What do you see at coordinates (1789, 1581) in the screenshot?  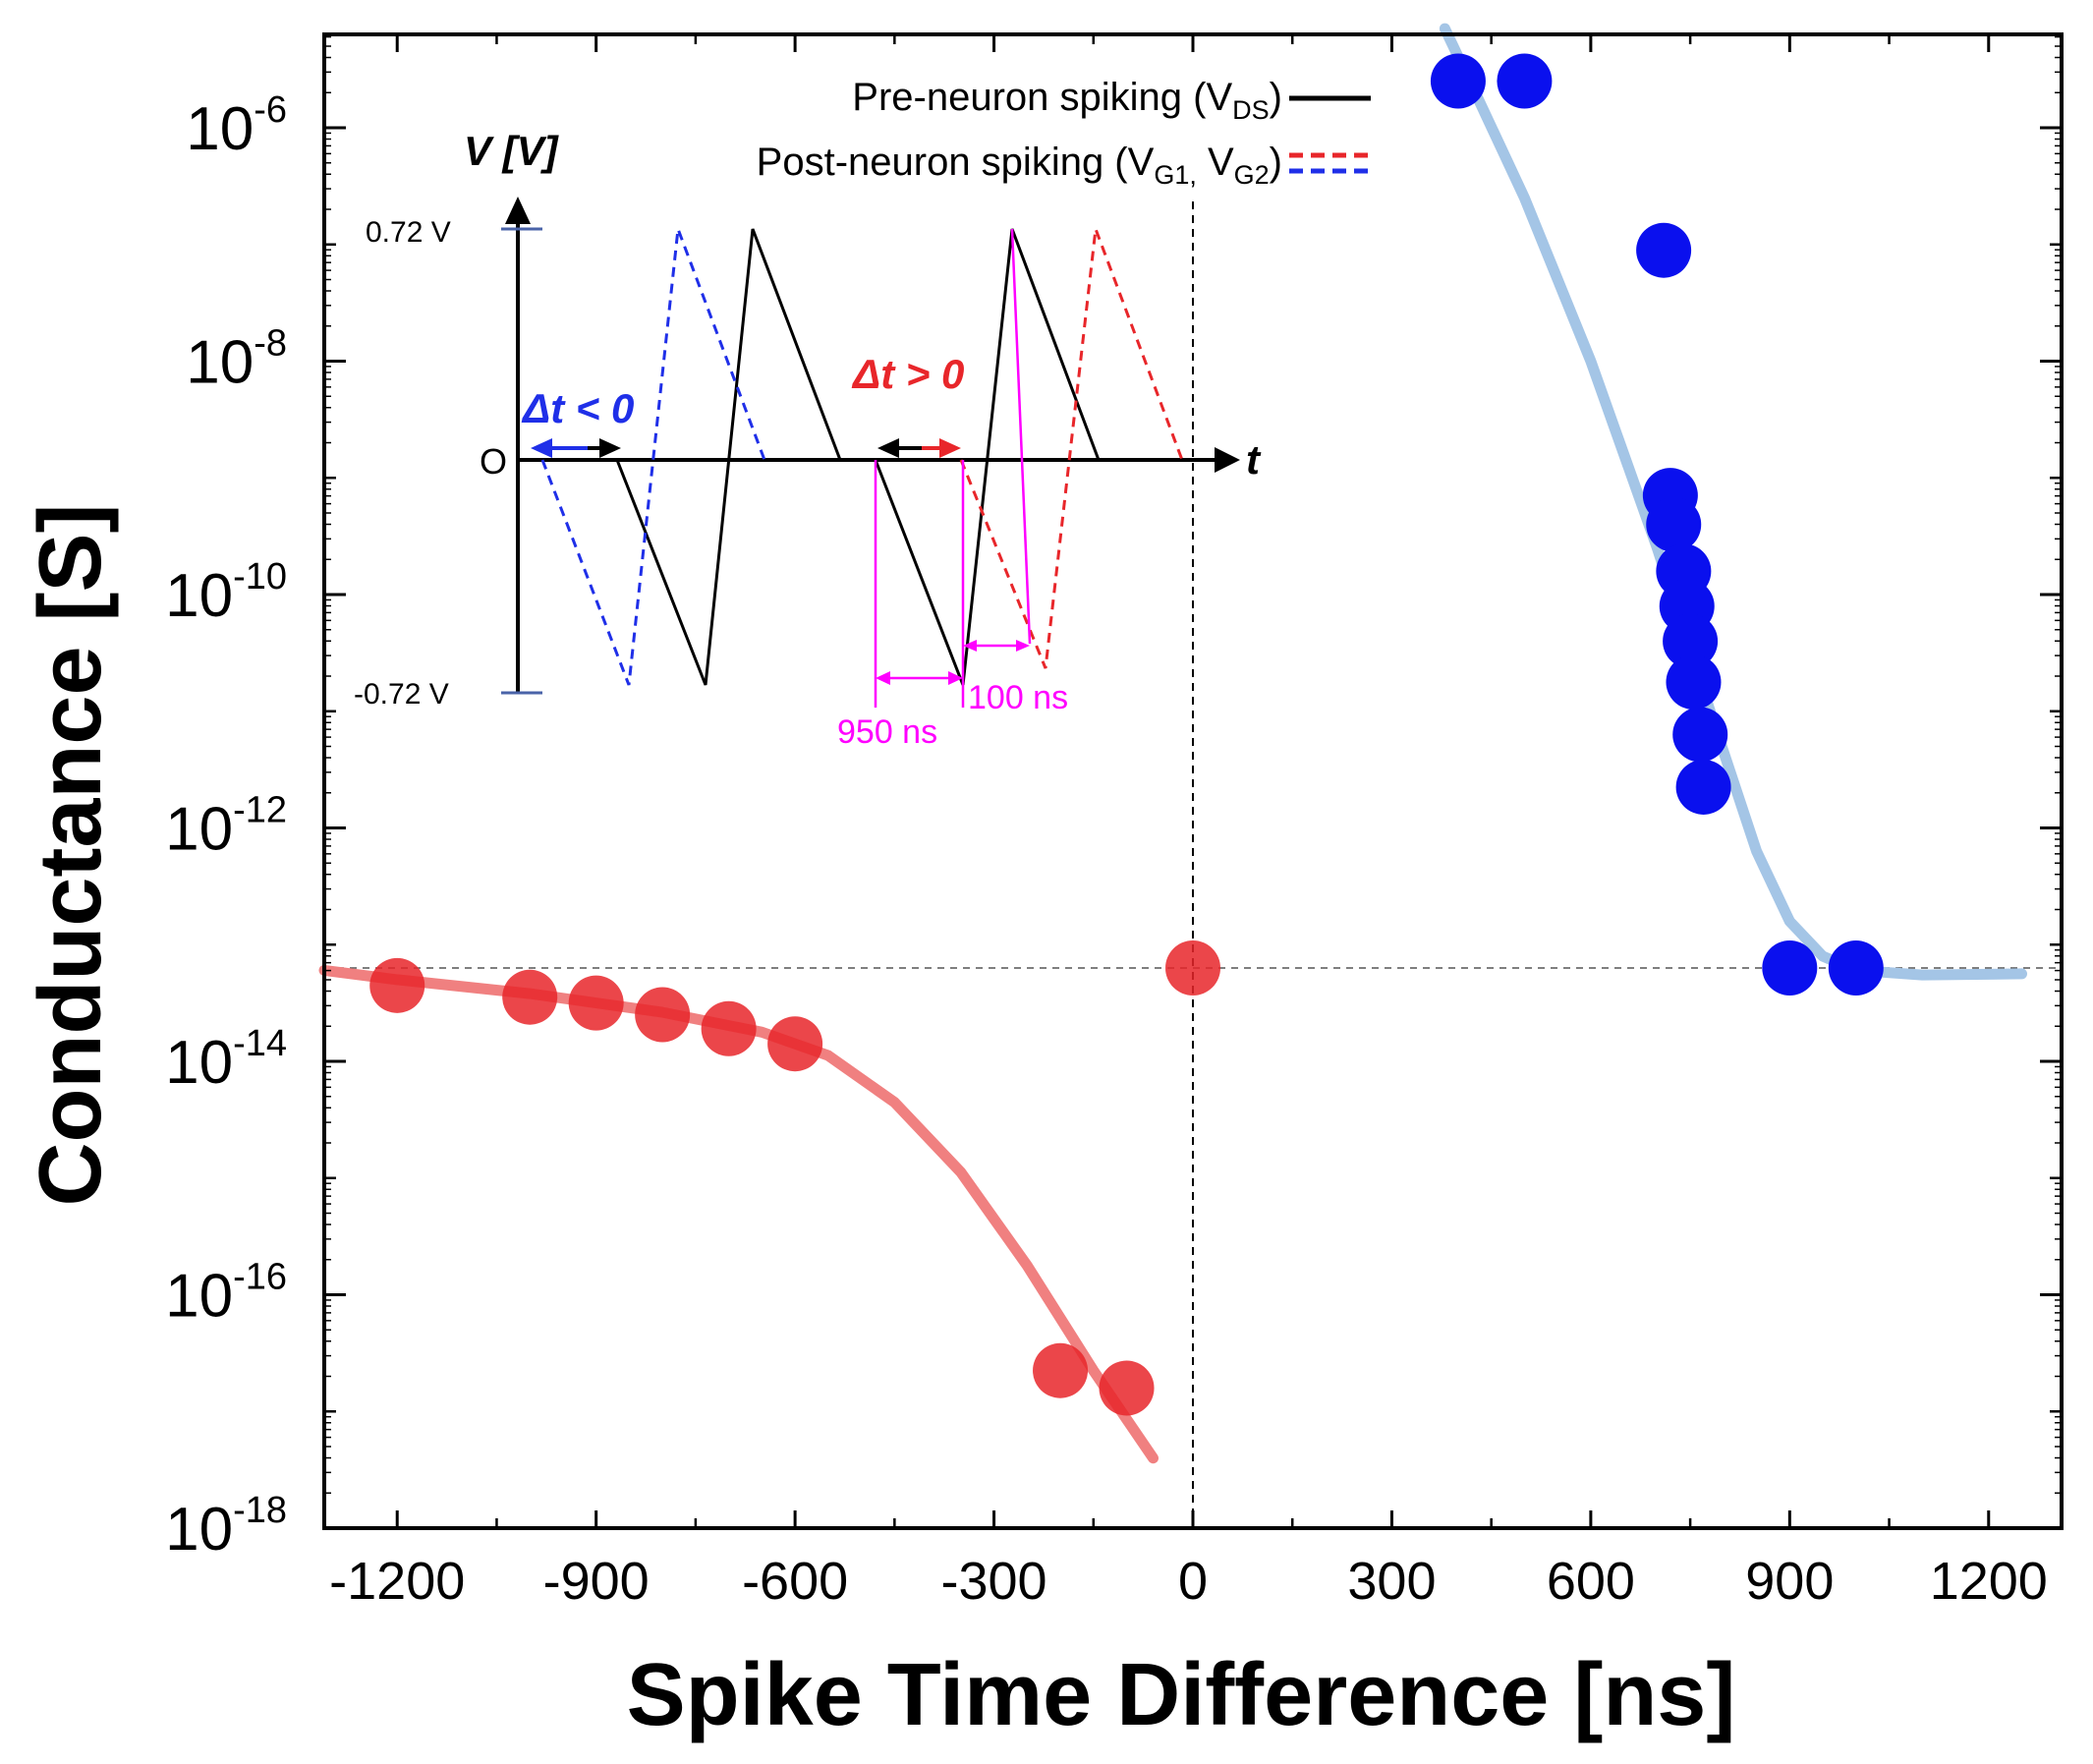 I see `x-tick-label: 900` at bounding box center [1789, 1581].